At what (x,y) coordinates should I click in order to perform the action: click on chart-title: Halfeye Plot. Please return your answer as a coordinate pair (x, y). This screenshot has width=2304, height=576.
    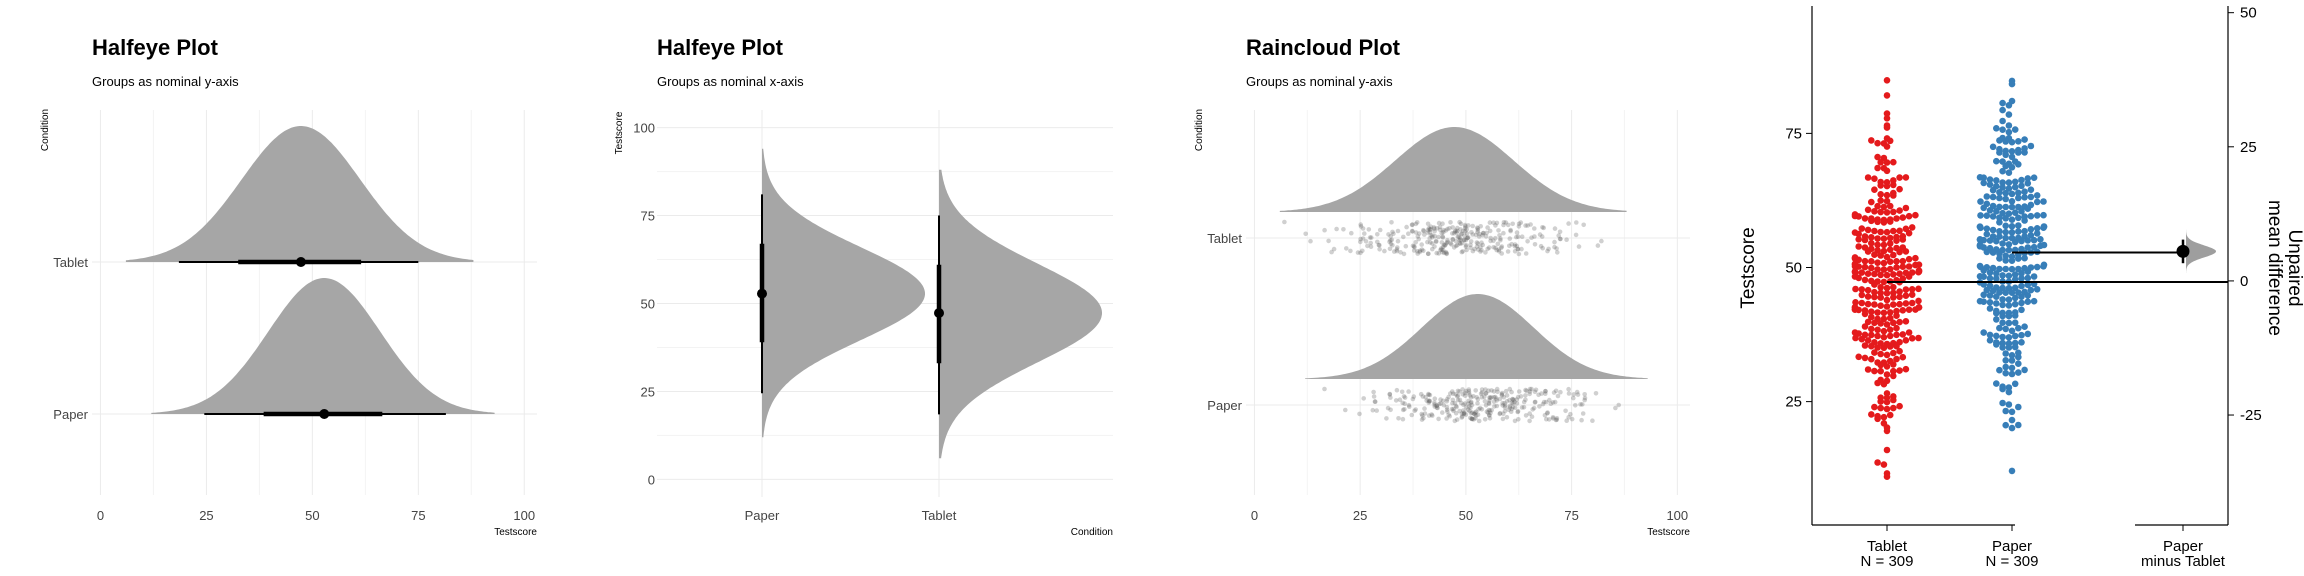
    Looking at the image, I should click on (155, 47).